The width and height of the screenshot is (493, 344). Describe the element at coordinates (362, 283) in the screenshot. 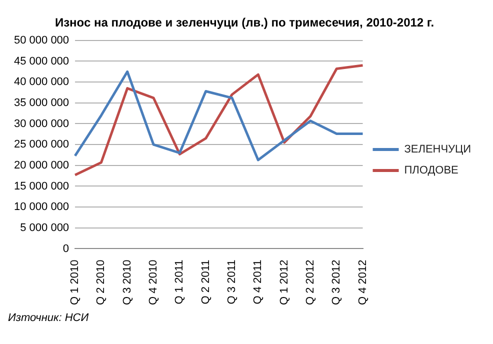

I see `x-tick-label: Q 4 2012` at that location.